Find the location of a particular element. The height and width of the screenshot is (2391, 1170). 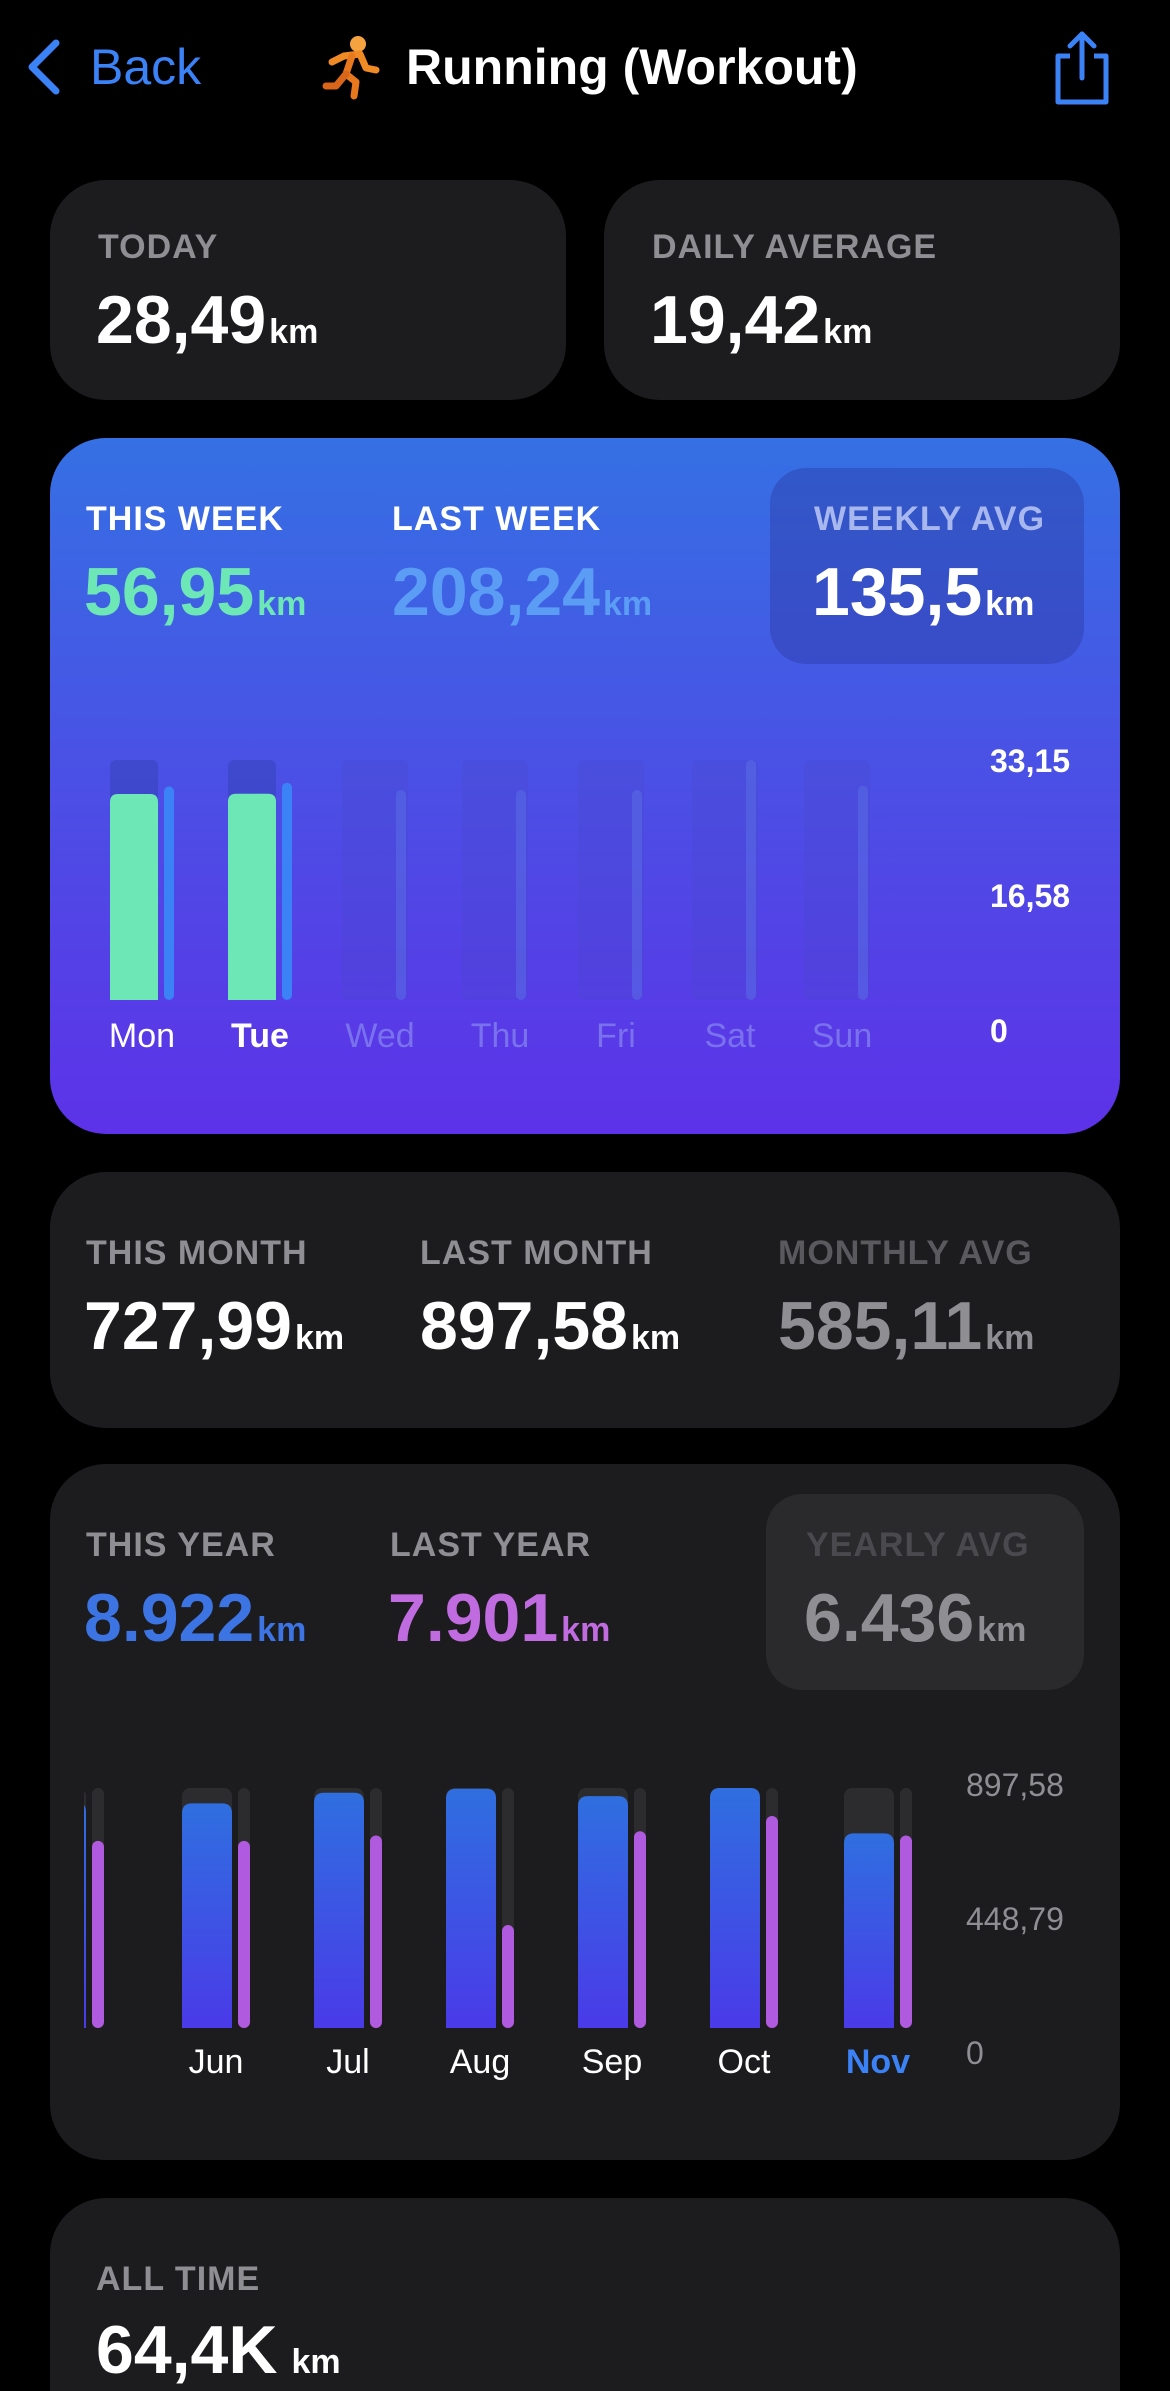

week-track-fri is located at coordinates (611, 880).